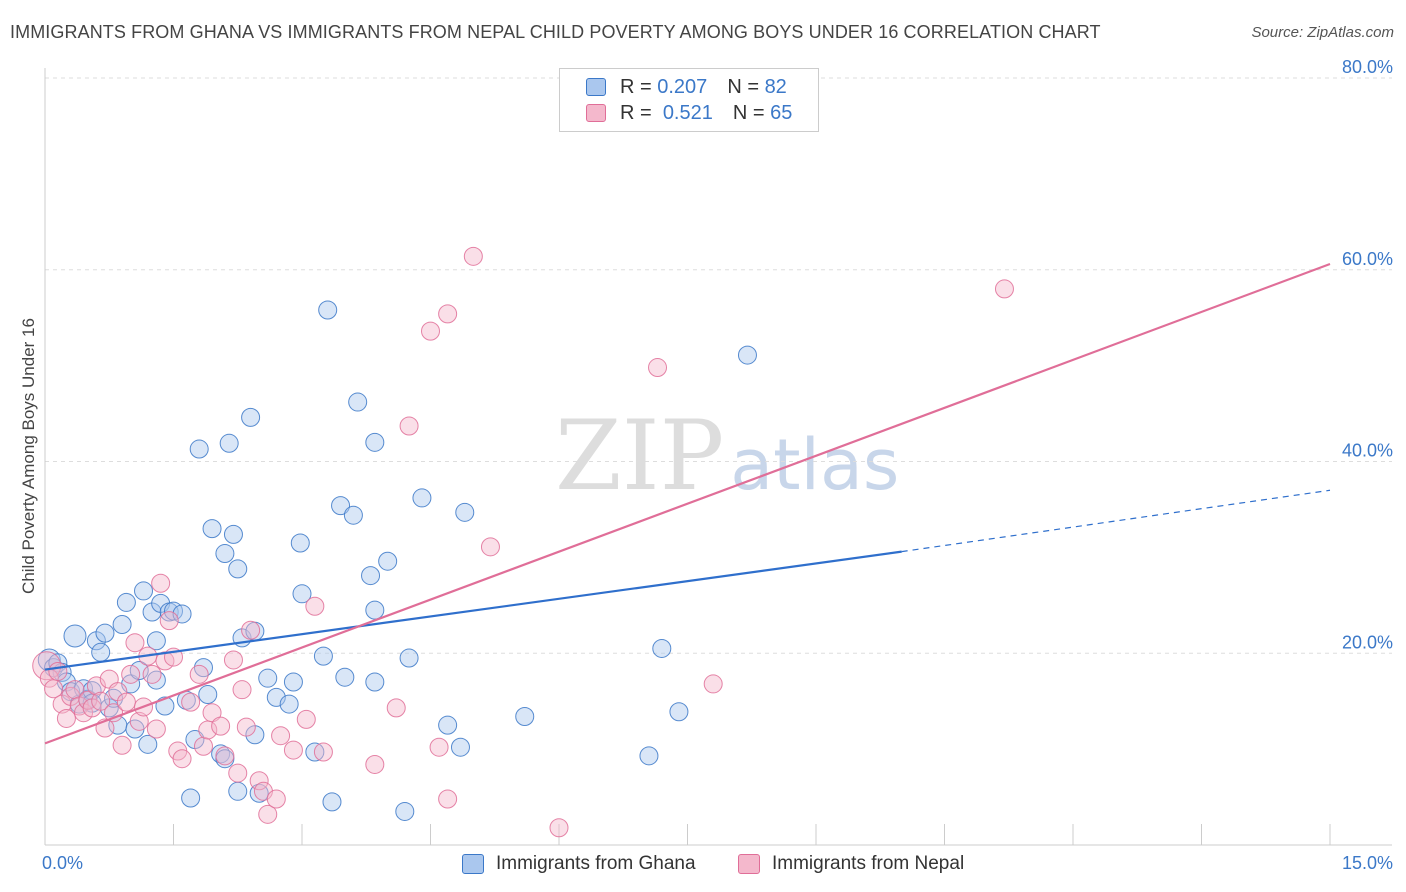 The width and height of the screenshot is (1406, 892). What do you see at coordinates (868, 863) in the screenshot?
I see `bottom-legend-label-nepal: Immigrants from Nepal` at bounding box center [868, 863].